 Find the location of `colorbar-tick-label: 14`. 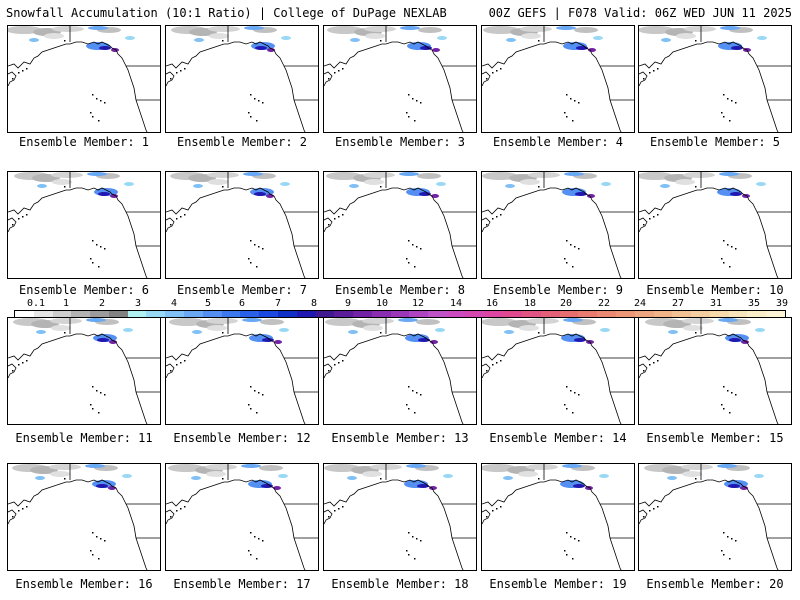

colorbar-tick-label: 14 is located at coordinates (456, 303).